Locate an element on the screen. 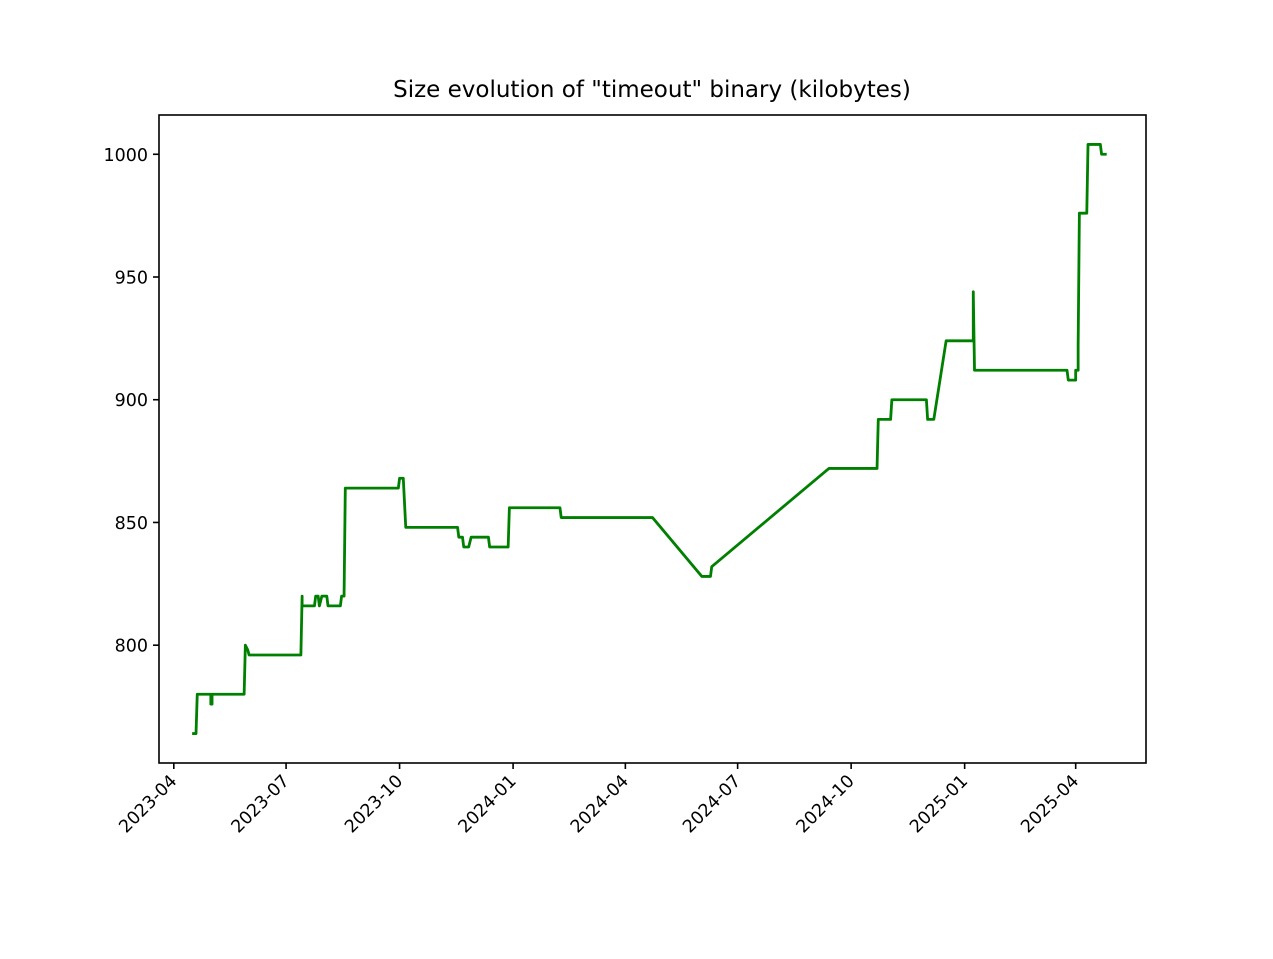 This screenshot has width=1273, height=959. y-tick-label: 900 is located at coordinates (131, 401).